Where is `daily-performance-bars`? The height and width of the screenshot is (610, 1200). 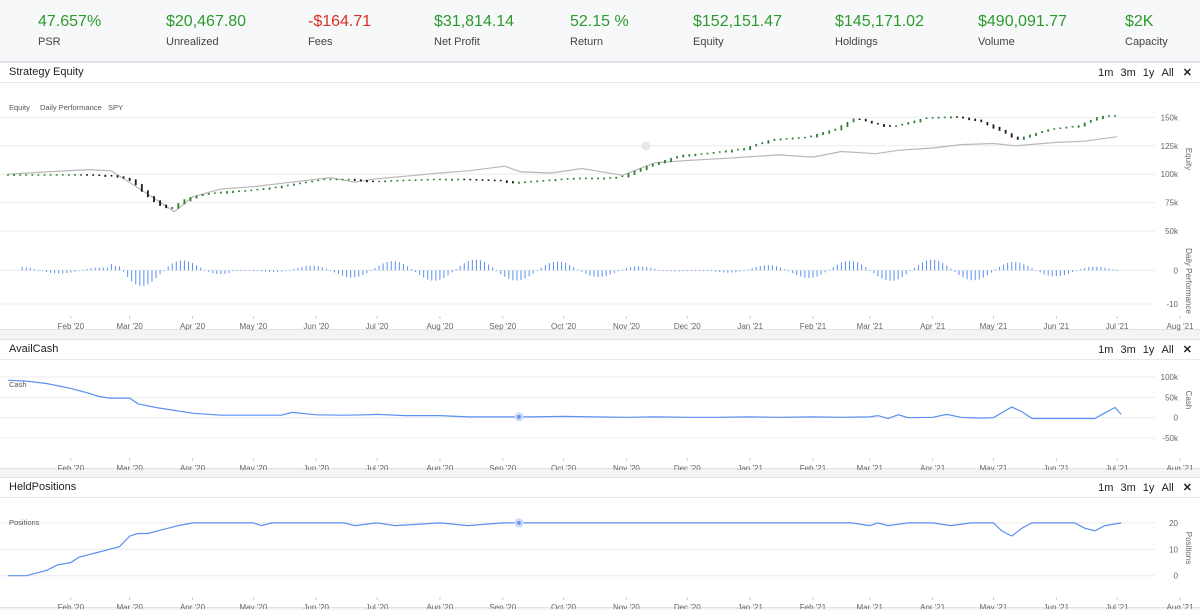
daily-performance-bars is located at coordinates (569, 272).